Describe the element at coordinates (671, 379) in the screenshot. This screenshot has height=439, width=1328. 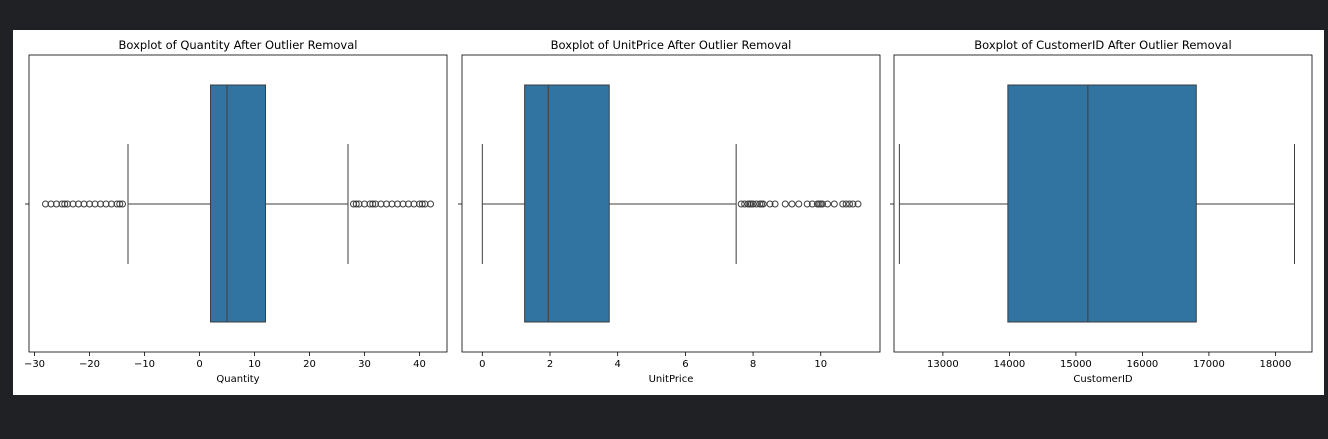
I see `x-axis-label: UnitPrice` at that location.